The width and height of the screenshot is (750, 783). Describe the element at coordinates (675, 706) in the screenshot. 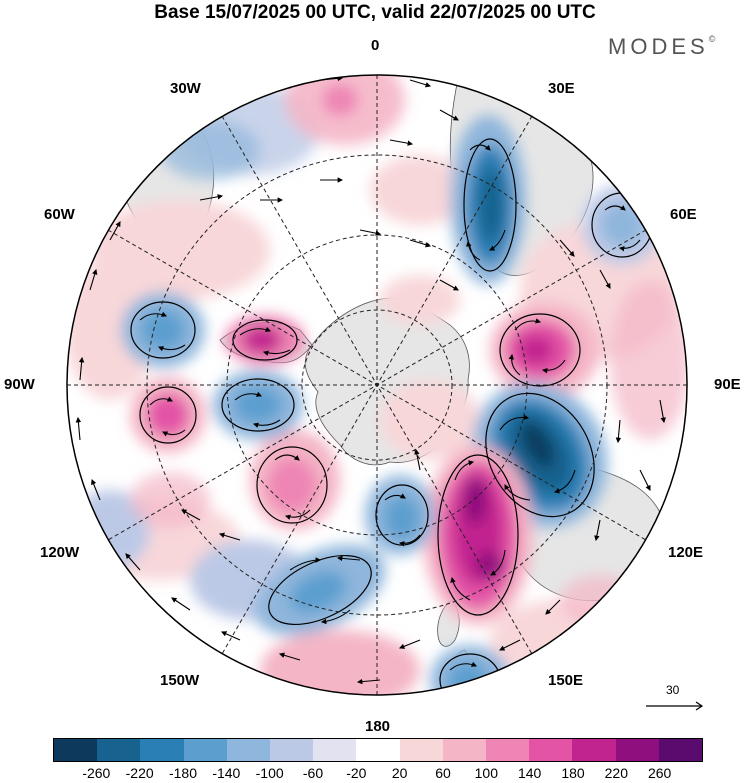

I see `reference-arrow-icon` at that location.